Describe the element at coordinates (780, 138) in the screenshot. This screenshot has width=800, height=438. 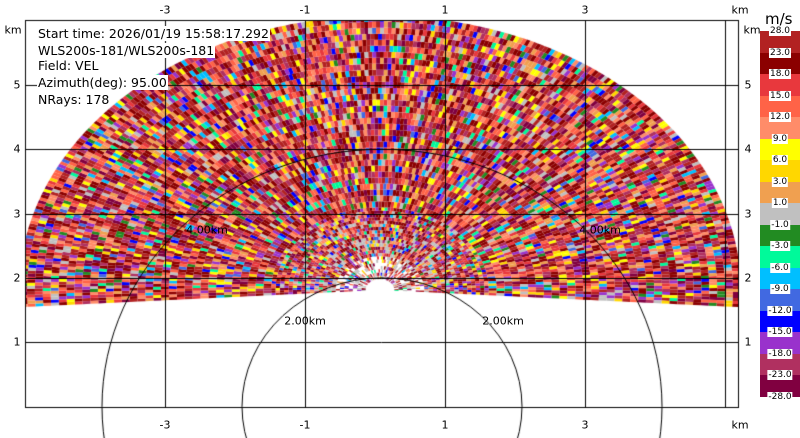
I see `colorbar-label: 9.0` at that location.